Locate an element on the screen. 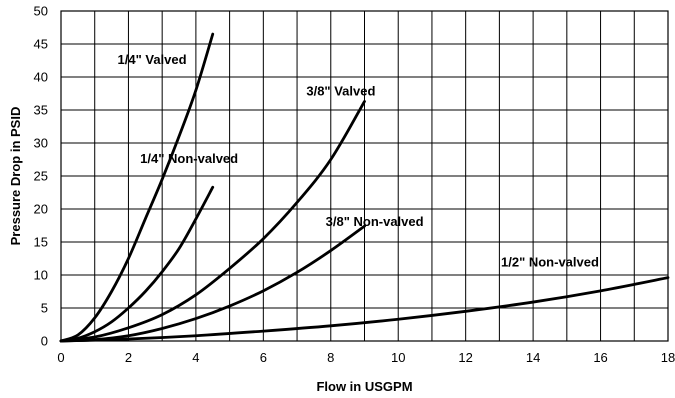 The height and width of the screenshot is (398, 675). y-tick-label: 5 is located at coordinates (44, 308).